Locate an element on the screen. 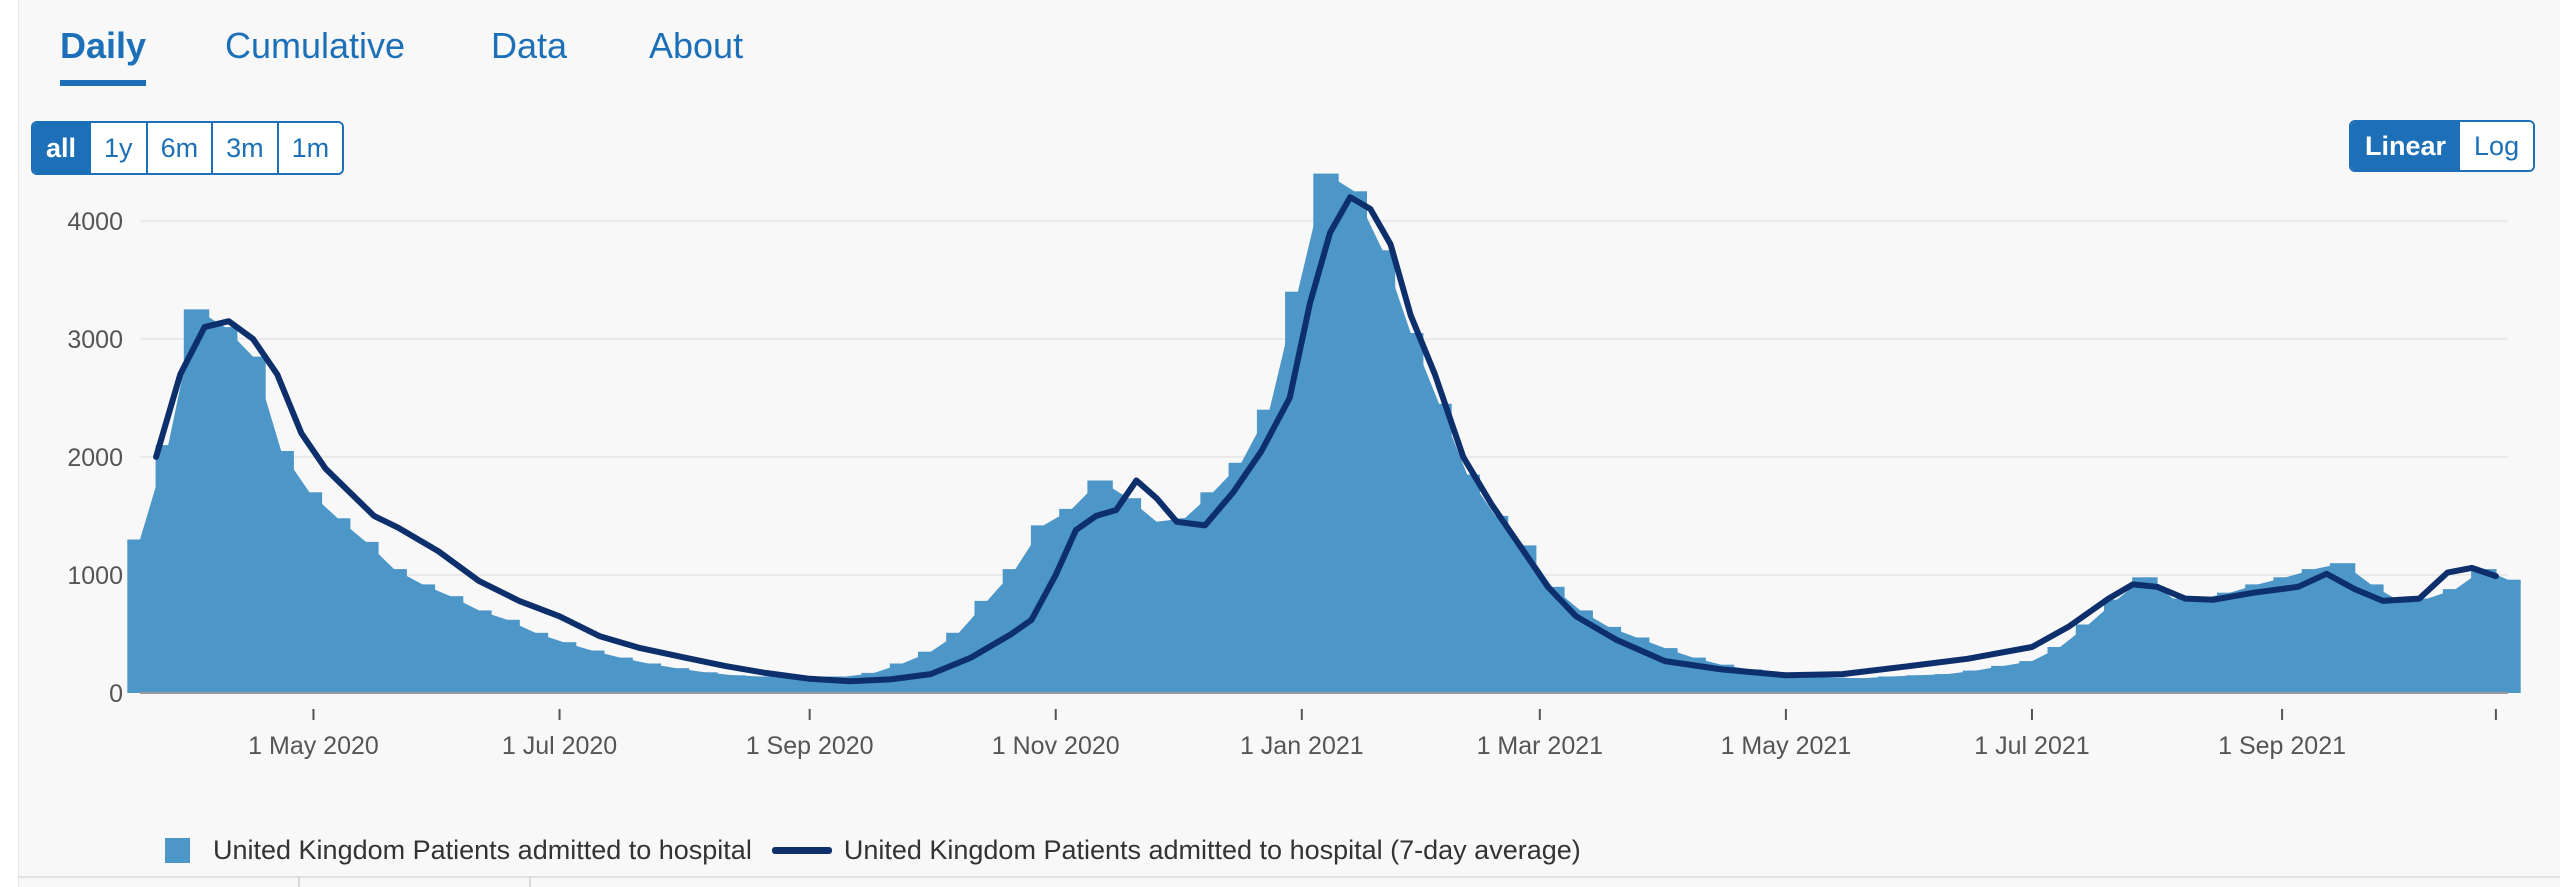 The image size is (2560, 887). legend-bar-swatch is located at coordinates (177, 850).